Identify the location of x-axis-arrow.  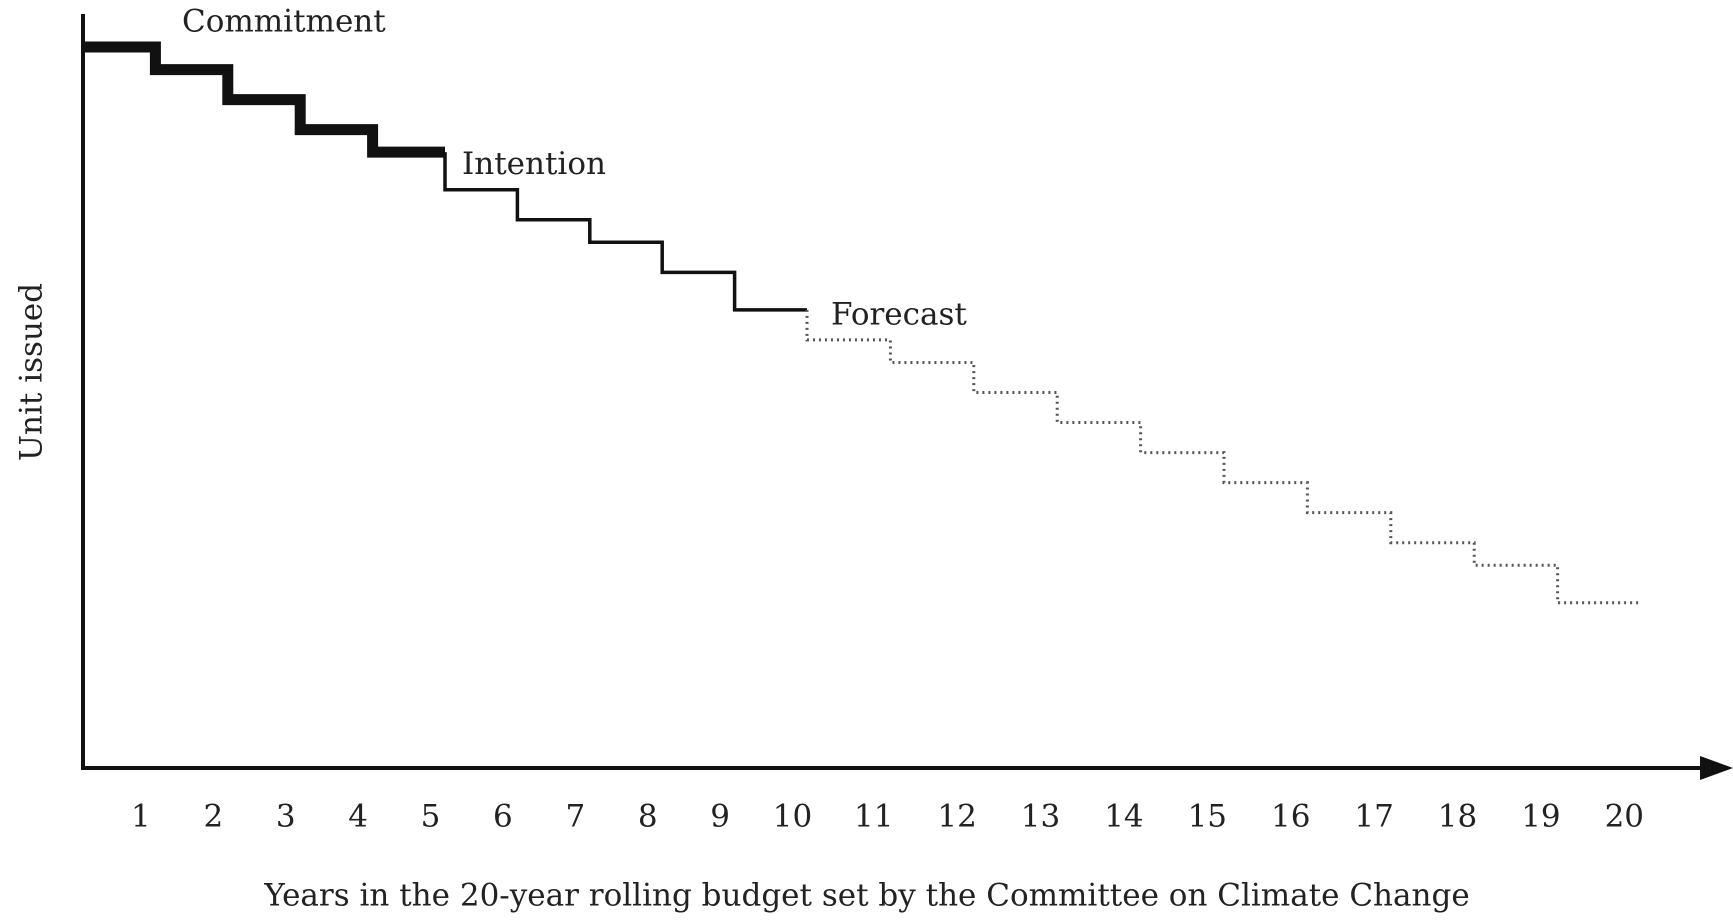
(1716, 768).